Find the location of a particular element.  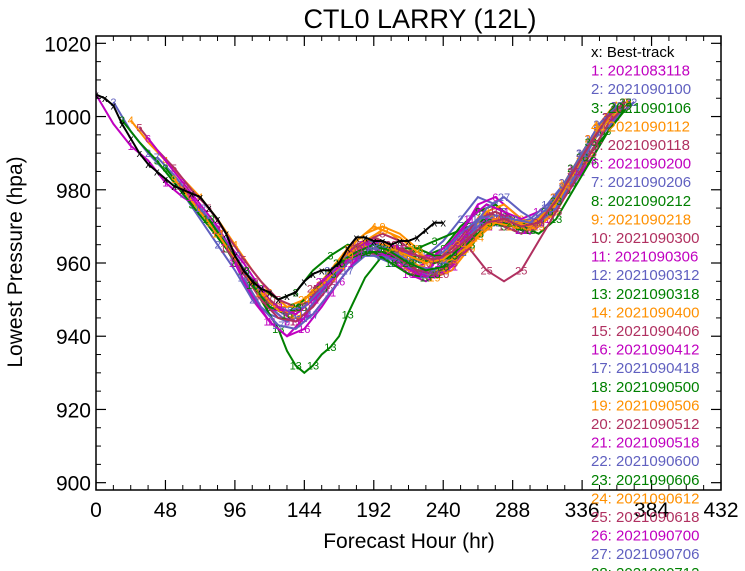

series-marker-11: 11 is located at coordinates (191, 198).